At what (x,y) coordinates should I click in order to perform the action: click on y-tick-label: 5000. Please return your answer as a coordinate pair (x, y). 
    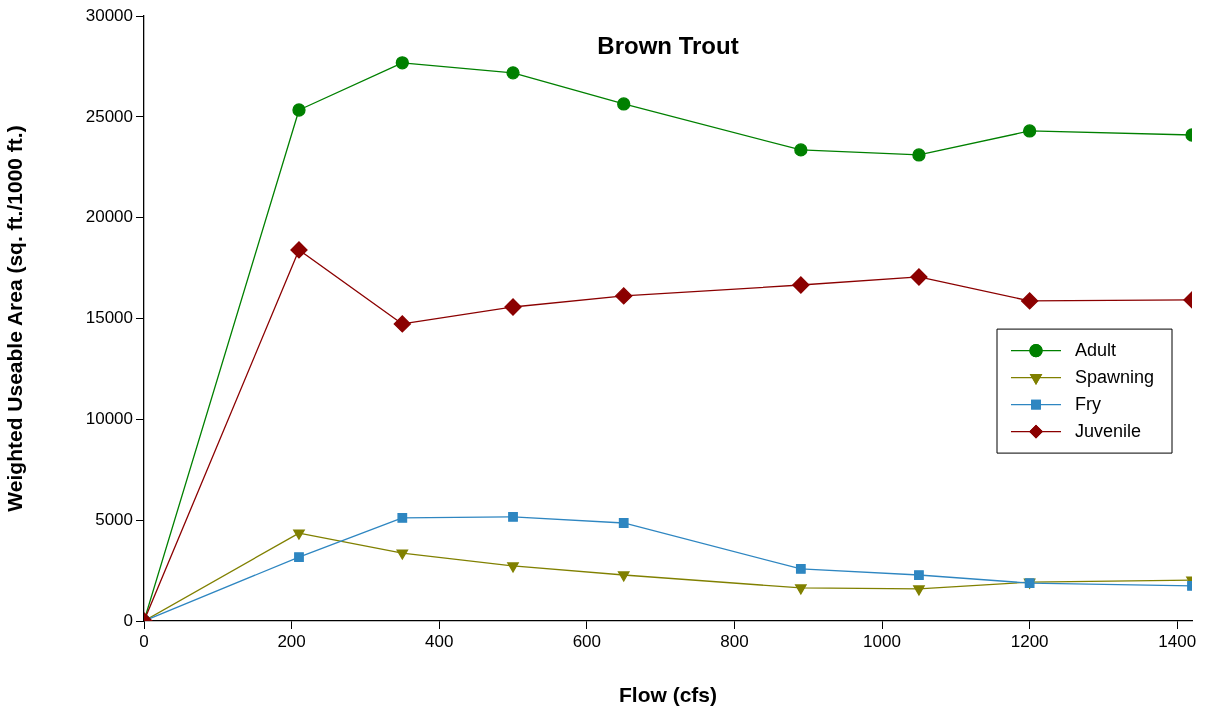
    Looking at the image, I should click on (114, 519).